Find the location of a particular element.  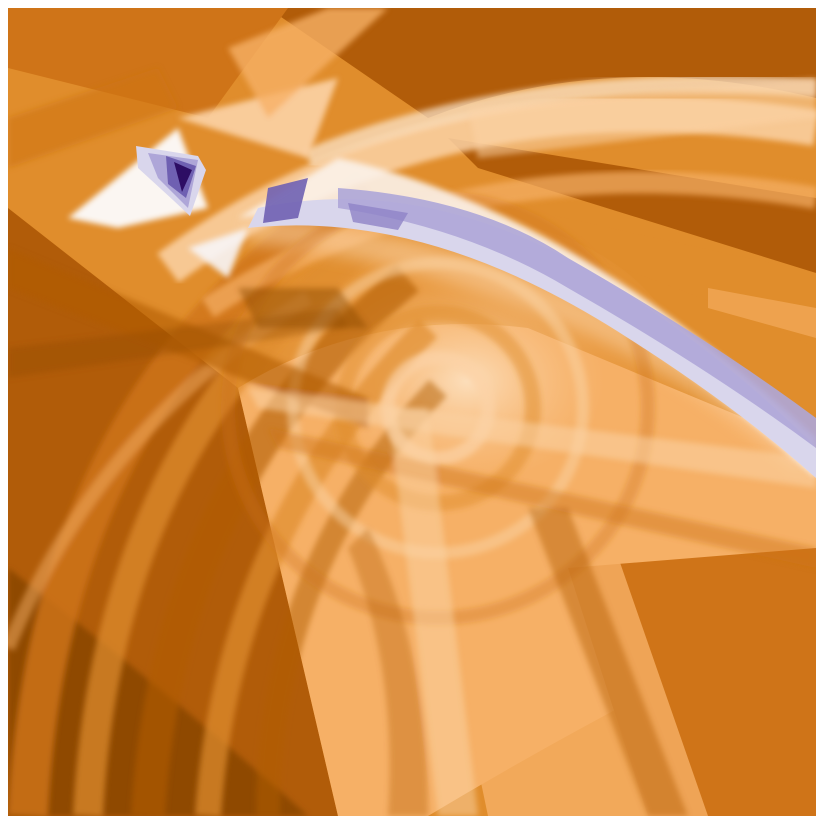

right-upper-light-band is located at coordinates (642, 118).